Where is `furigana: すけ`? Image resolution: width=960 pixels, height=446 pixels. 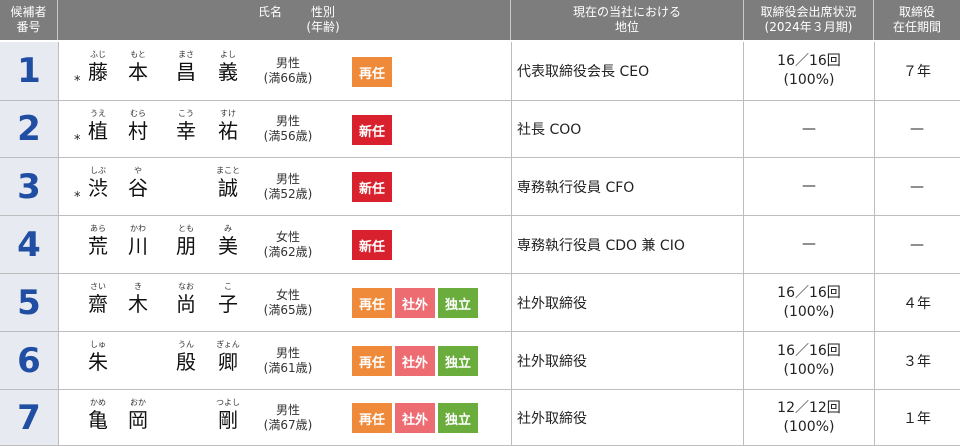
furigana: すけ is located at coordinates (228, 113).